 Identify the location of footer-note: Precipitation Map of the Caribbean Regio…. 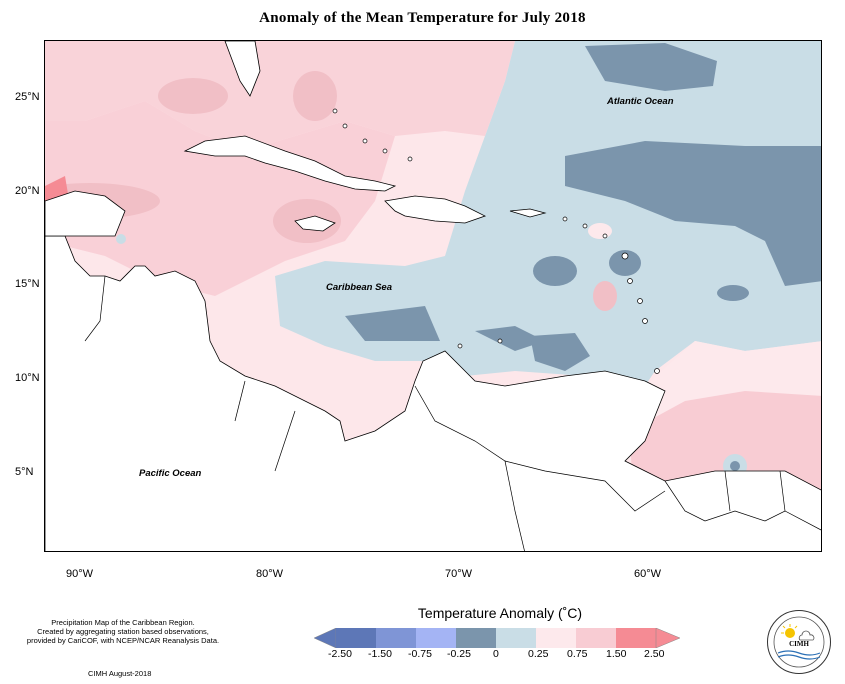
(123, 631).